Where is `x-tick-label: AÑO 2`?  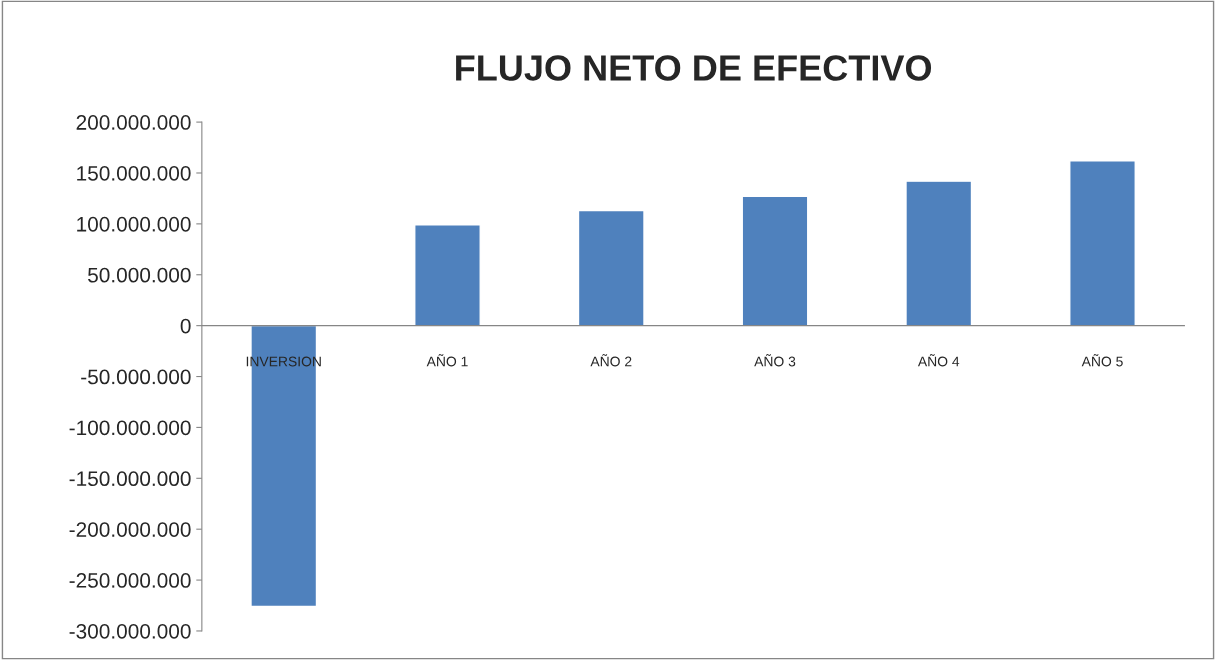 x-tick-label: AÑO 2 is located at coordinates (611, 360).